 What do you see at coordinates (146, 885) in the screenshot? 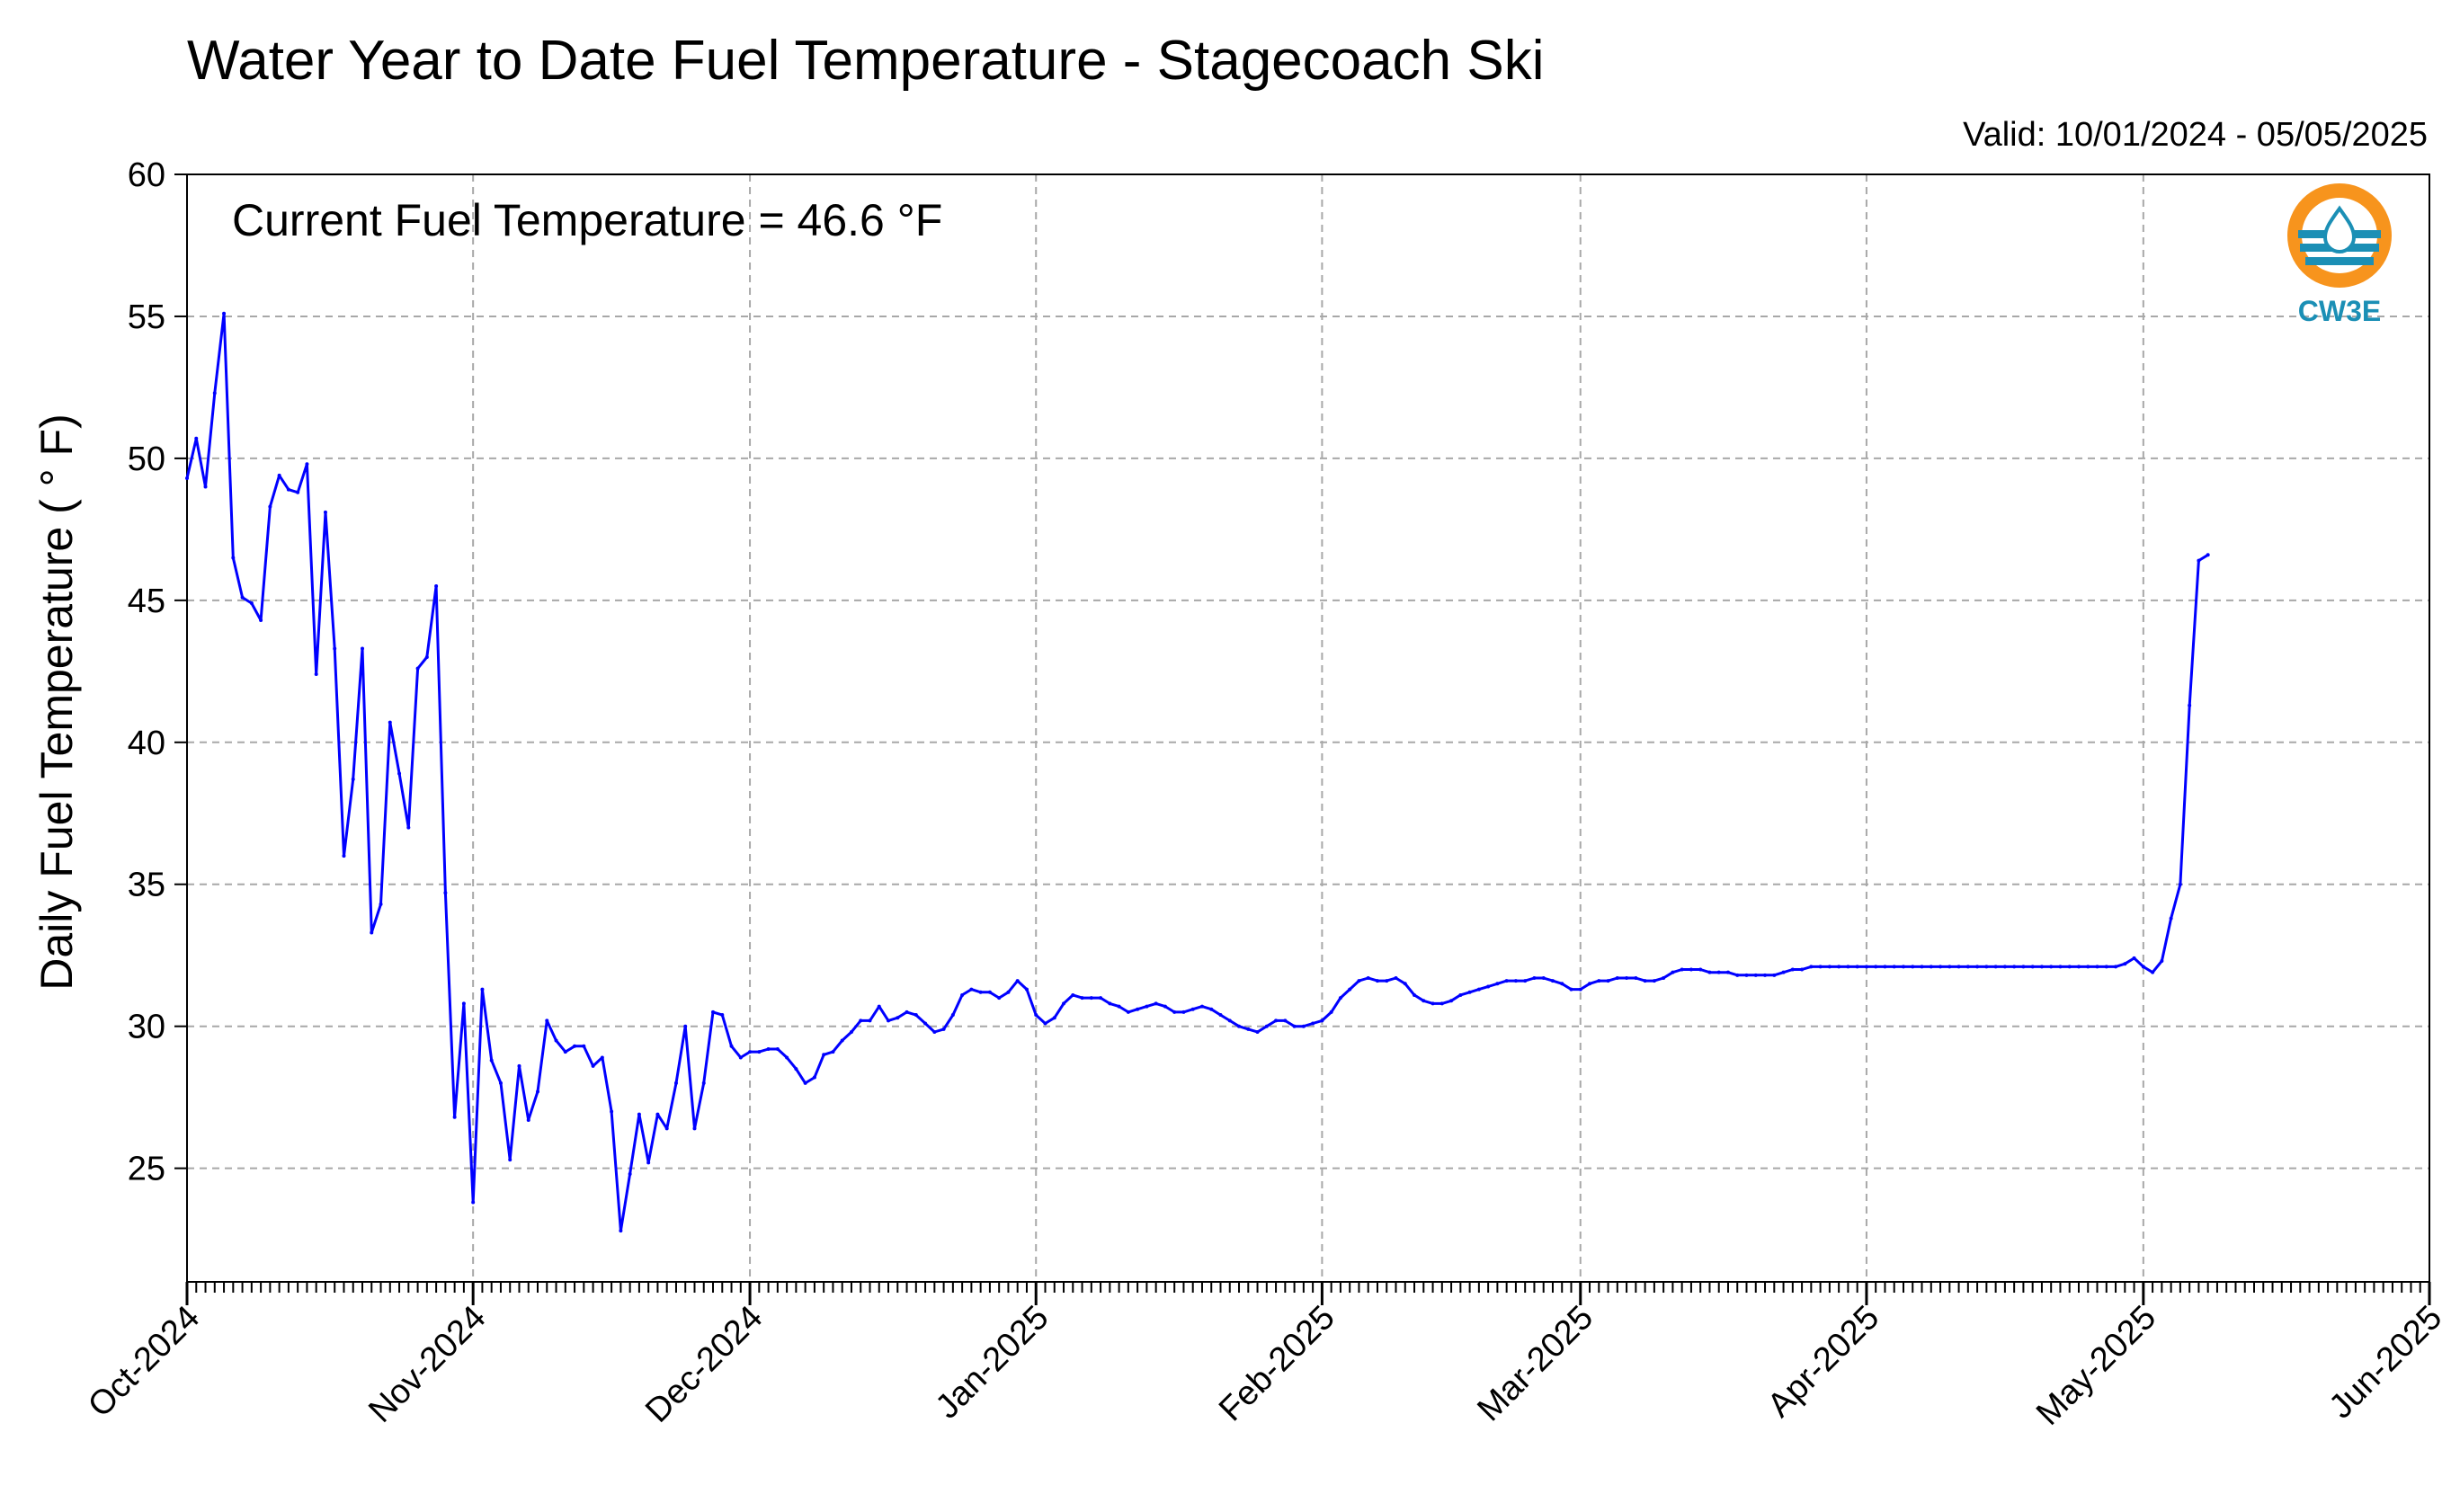
I see `y-tick-label: 35` at bounding box center [146, 885].